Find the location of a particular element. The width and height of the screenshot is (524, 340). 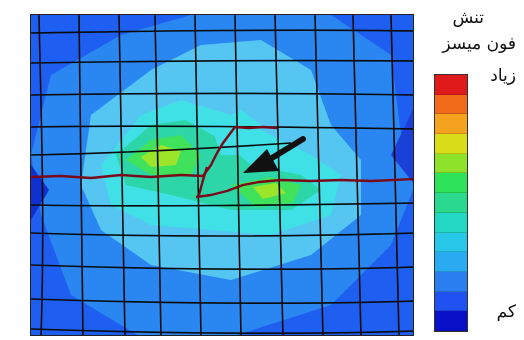

arrow-shaft is located at coordinates (285, 150).